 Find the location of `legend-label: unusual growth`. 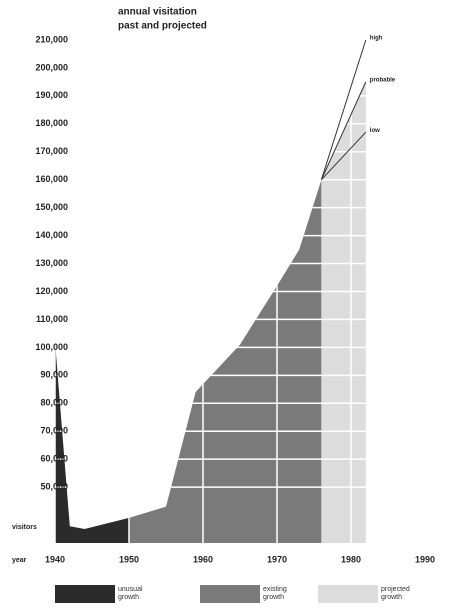

legend-label: unusual growth is located at coordinates (130, 593).